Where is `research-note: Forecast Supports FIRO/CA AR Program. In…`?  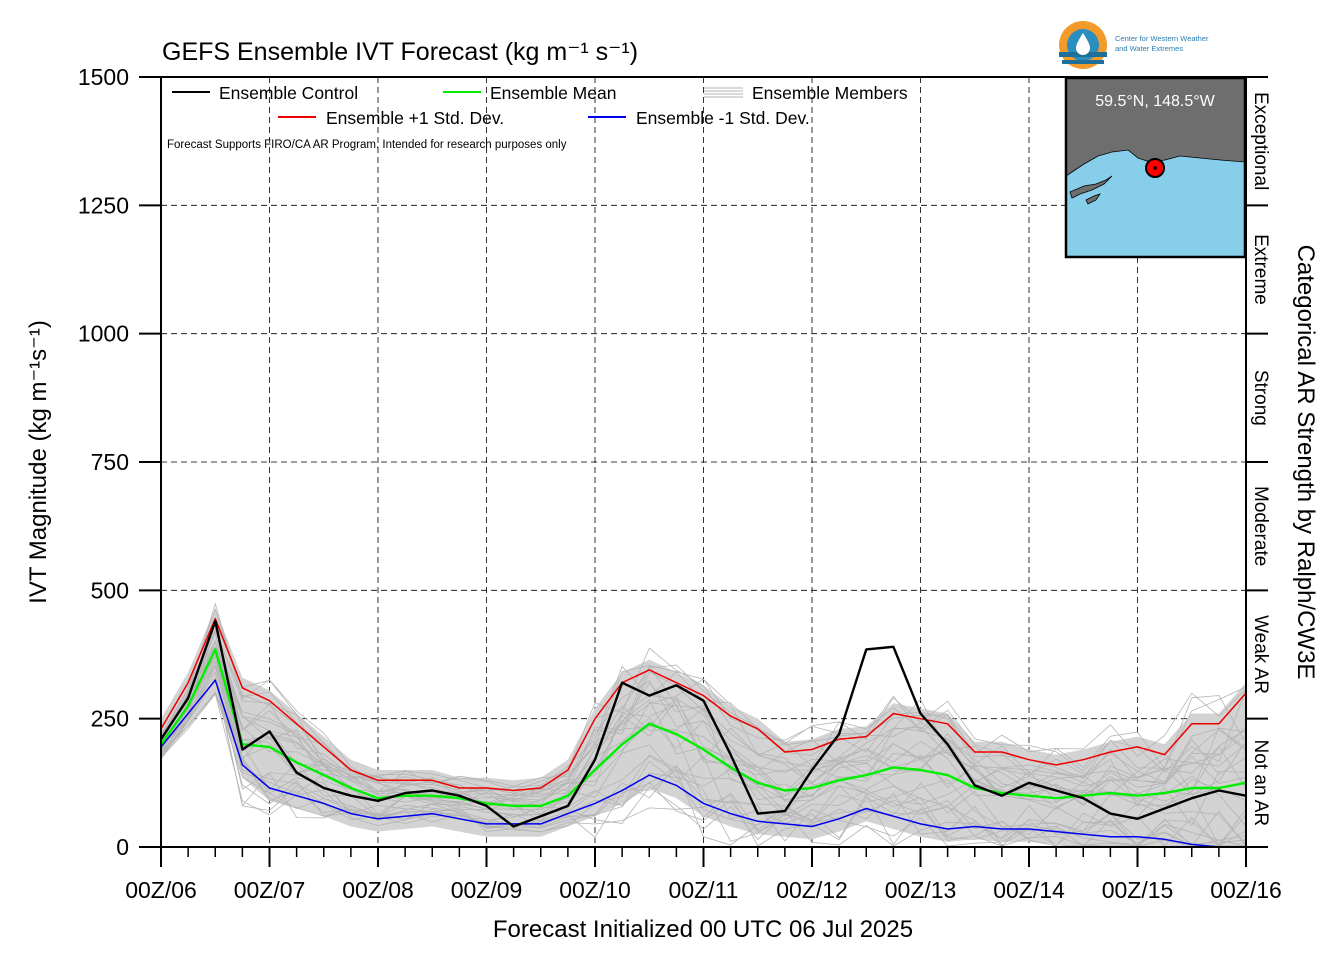
research-note: Forecast Supports FIRO/CA AR Program. In… is located at coordinates (367, 145).